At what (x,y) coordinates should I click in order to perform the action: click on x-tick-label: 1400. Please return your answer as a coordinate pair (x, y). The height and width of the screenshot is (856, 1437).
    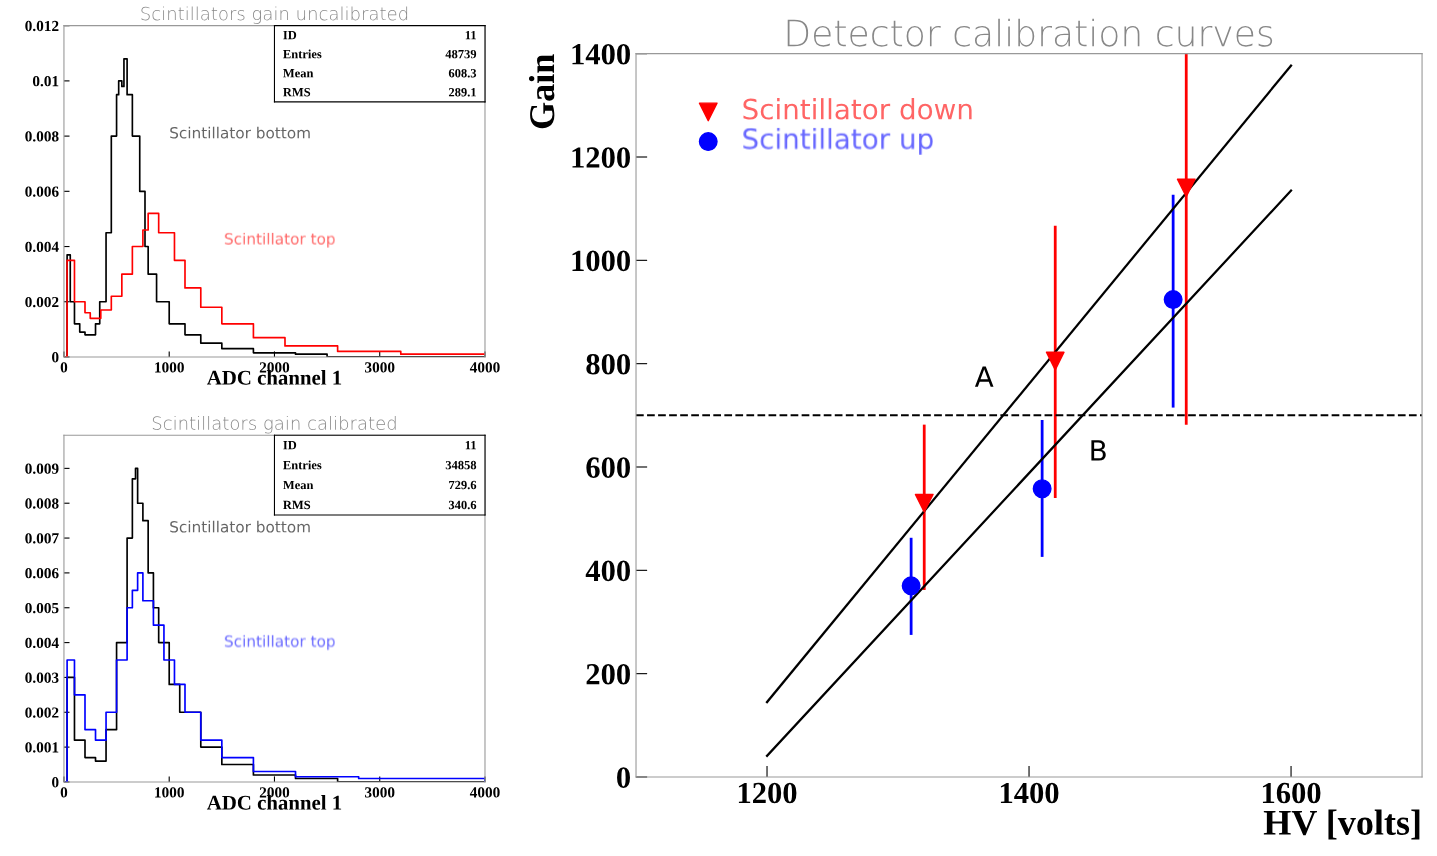
    Looking at the image, I should click on (1029, 793).